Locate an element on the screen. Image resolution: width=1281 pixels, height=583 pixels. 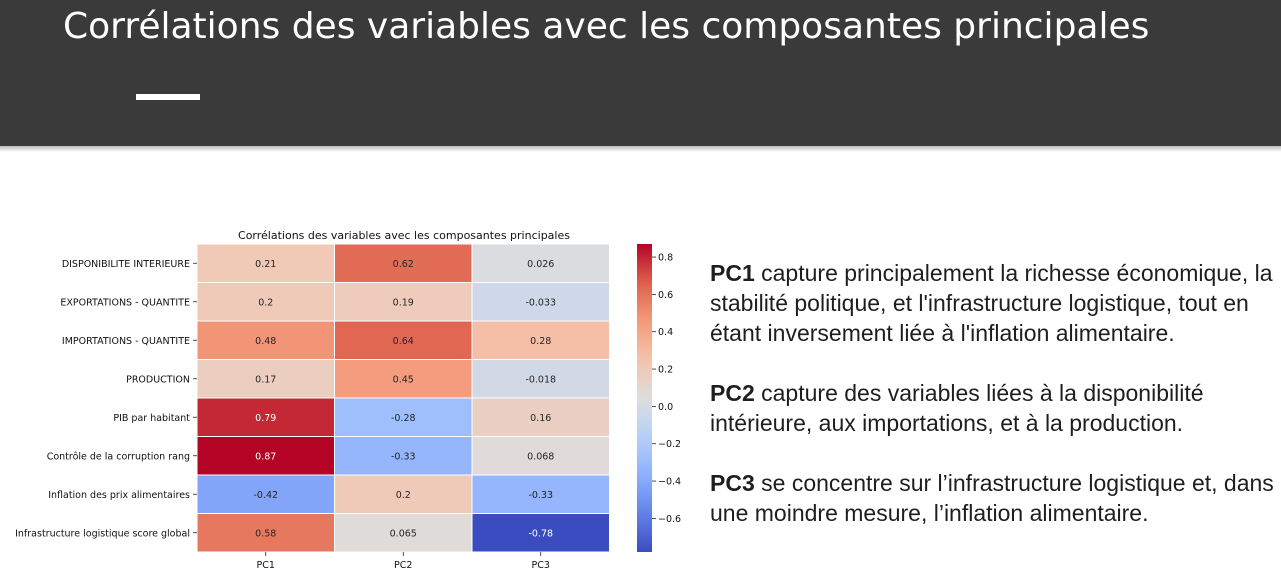
heatmap-cell-label: 0.79 is located at coordinates (265, 418).